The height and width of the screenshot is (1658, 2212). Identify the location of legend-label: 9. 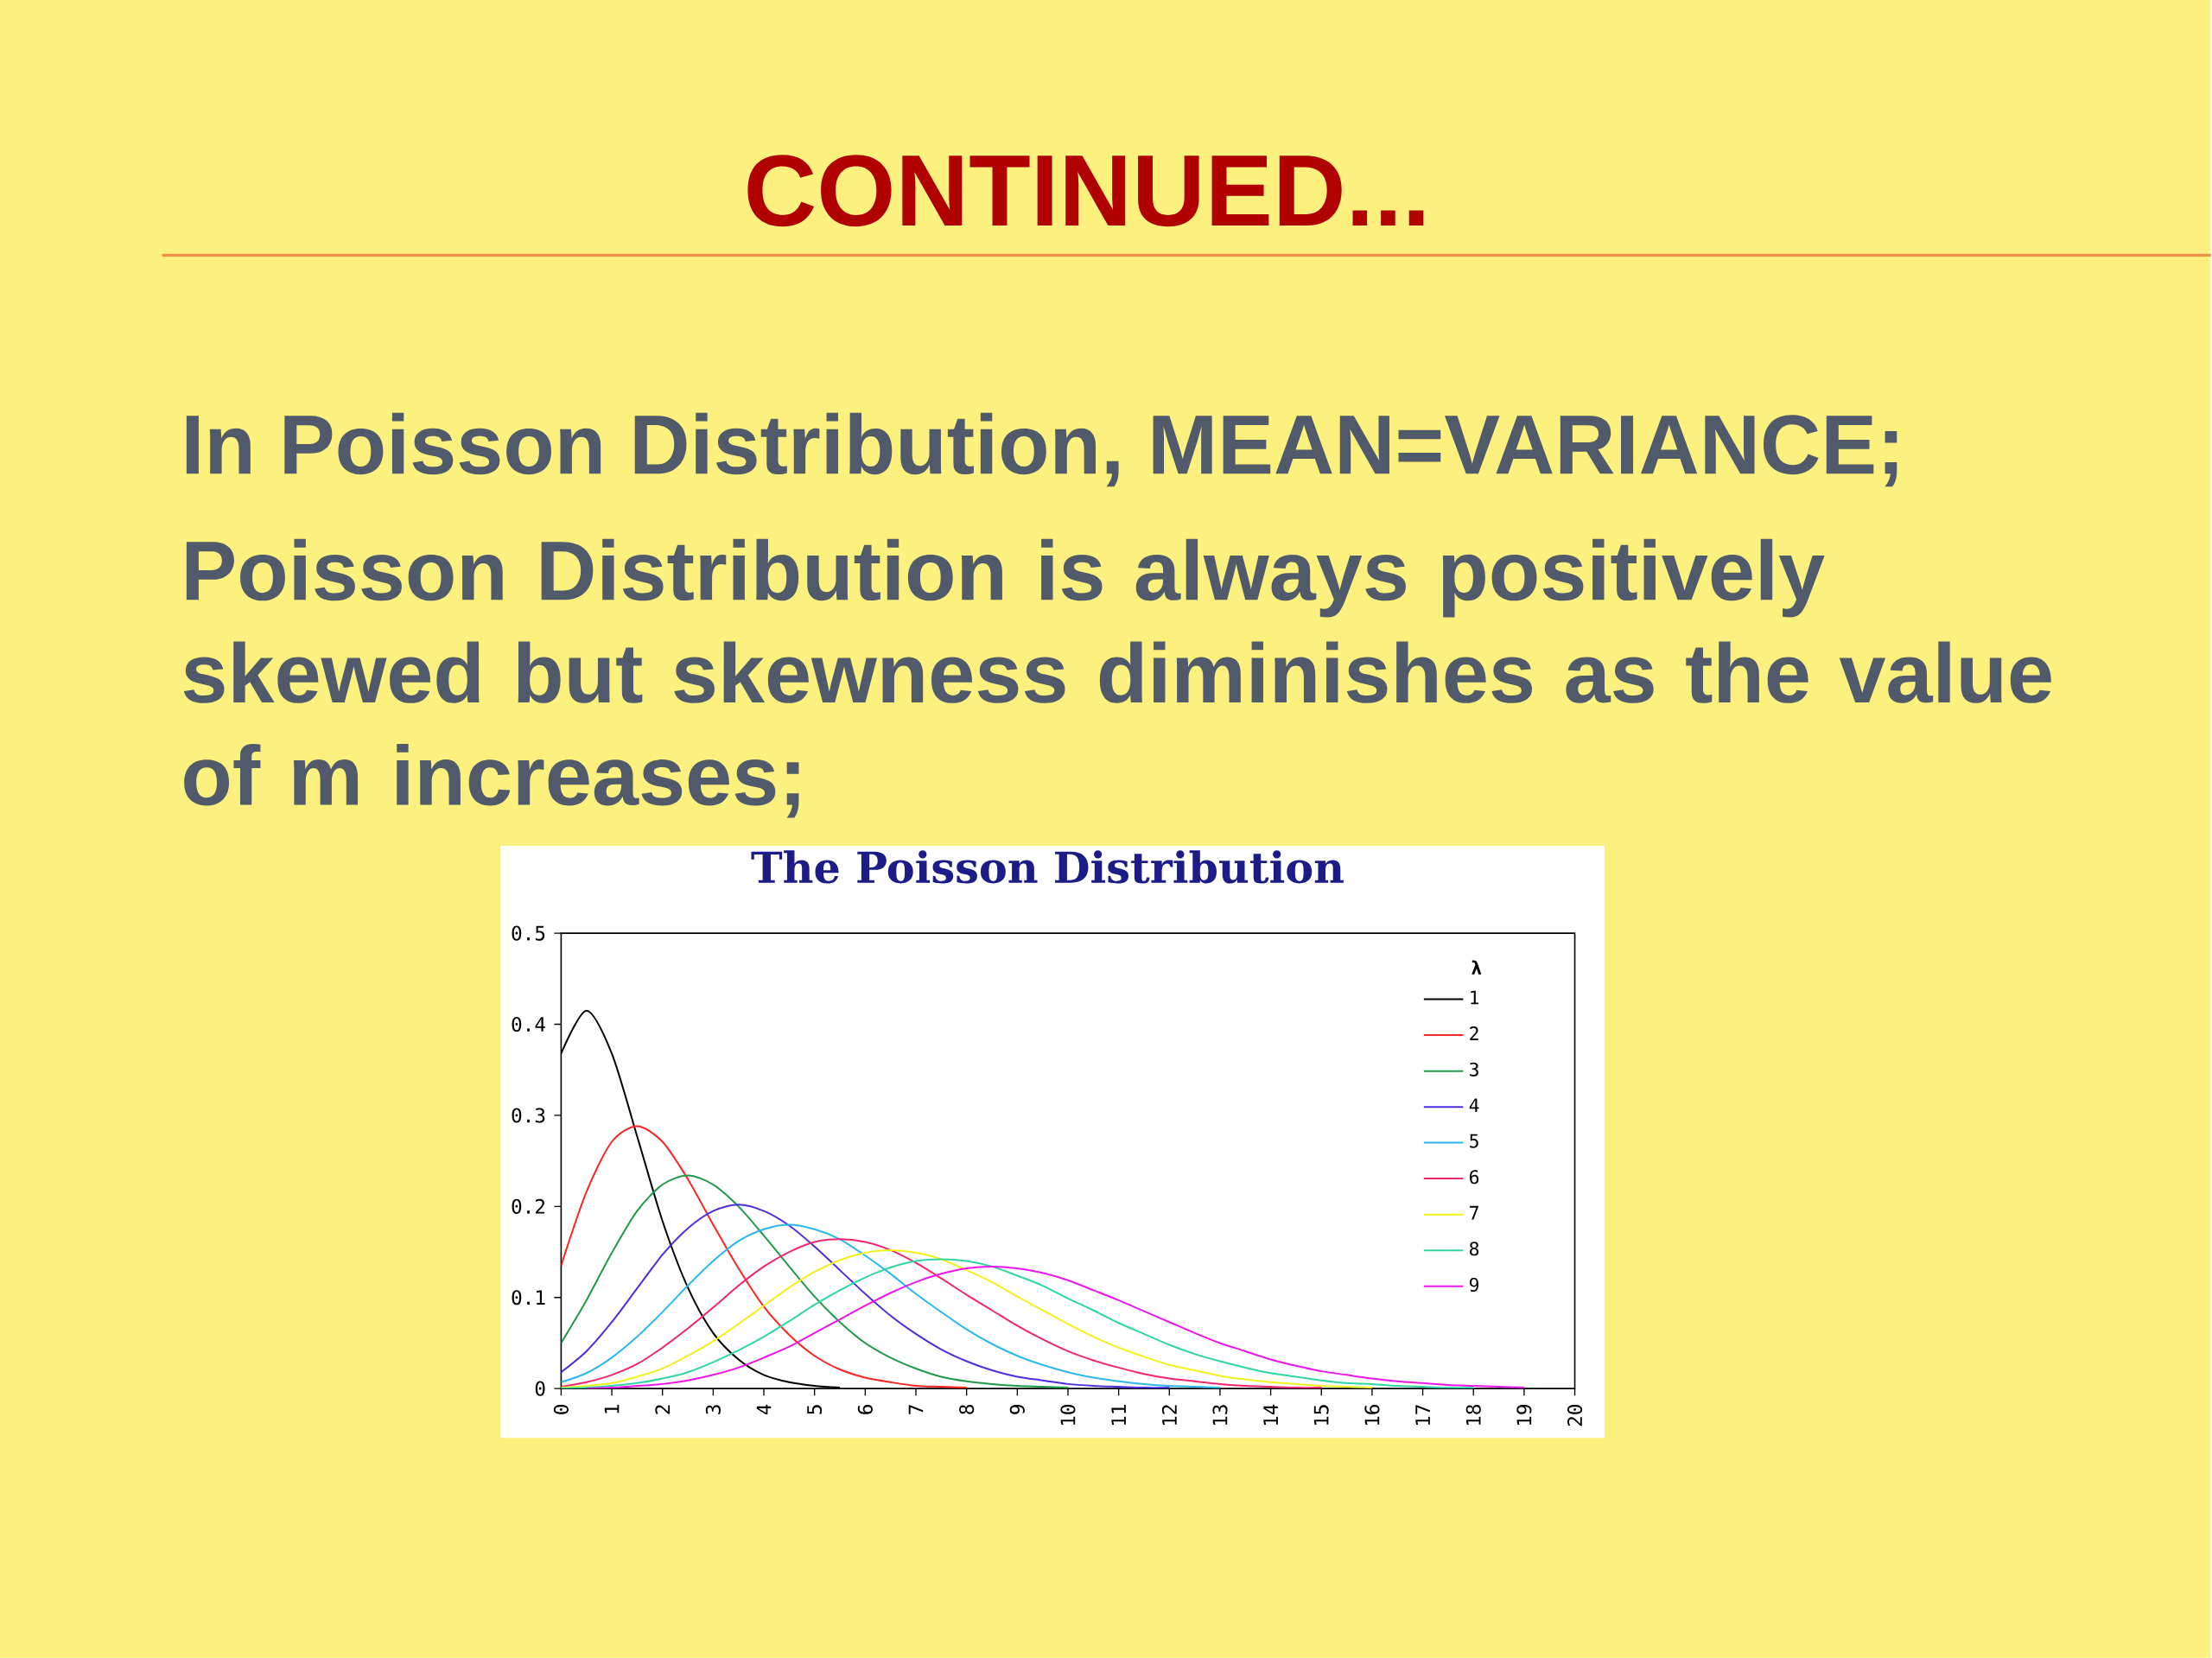
(1474, 1285).